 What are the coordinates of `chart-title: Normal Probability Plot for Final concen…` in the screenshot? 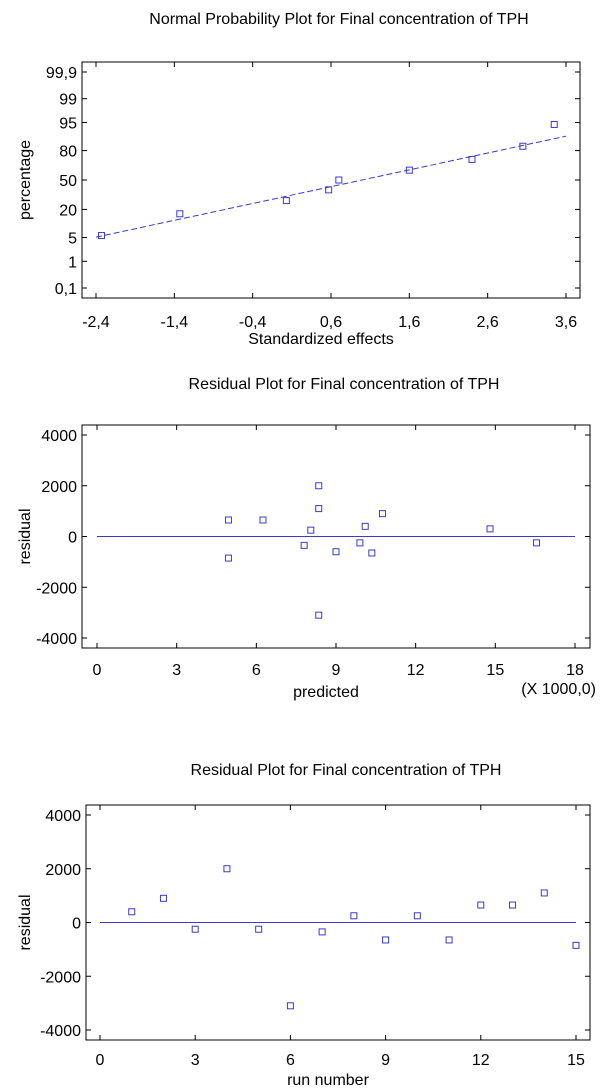 It's located at (338, 19).